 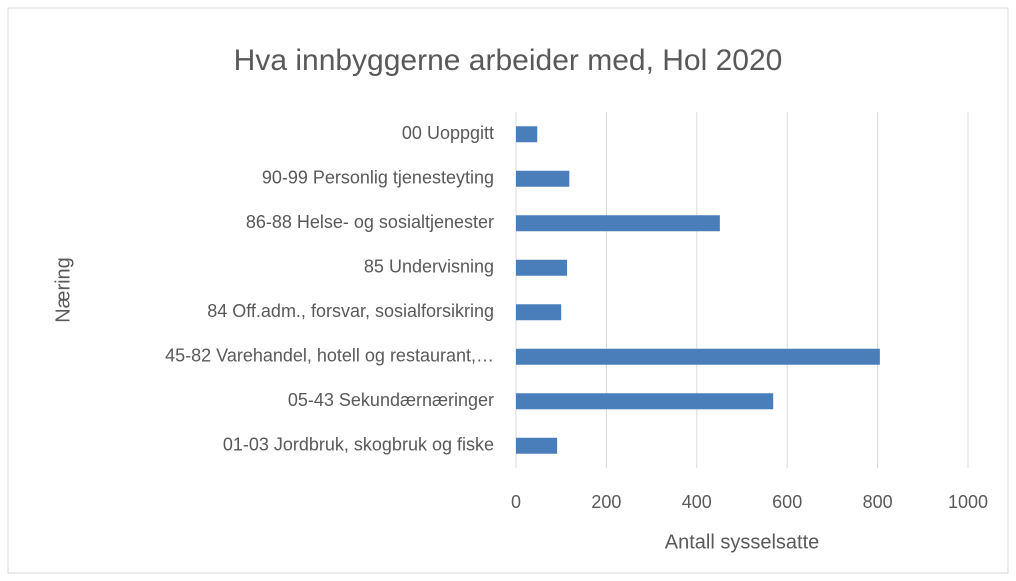 What do you see at coordinates (606, 502) in the screenshot?
I see `x-tick-label: 200` at bounding box center [606, 502].